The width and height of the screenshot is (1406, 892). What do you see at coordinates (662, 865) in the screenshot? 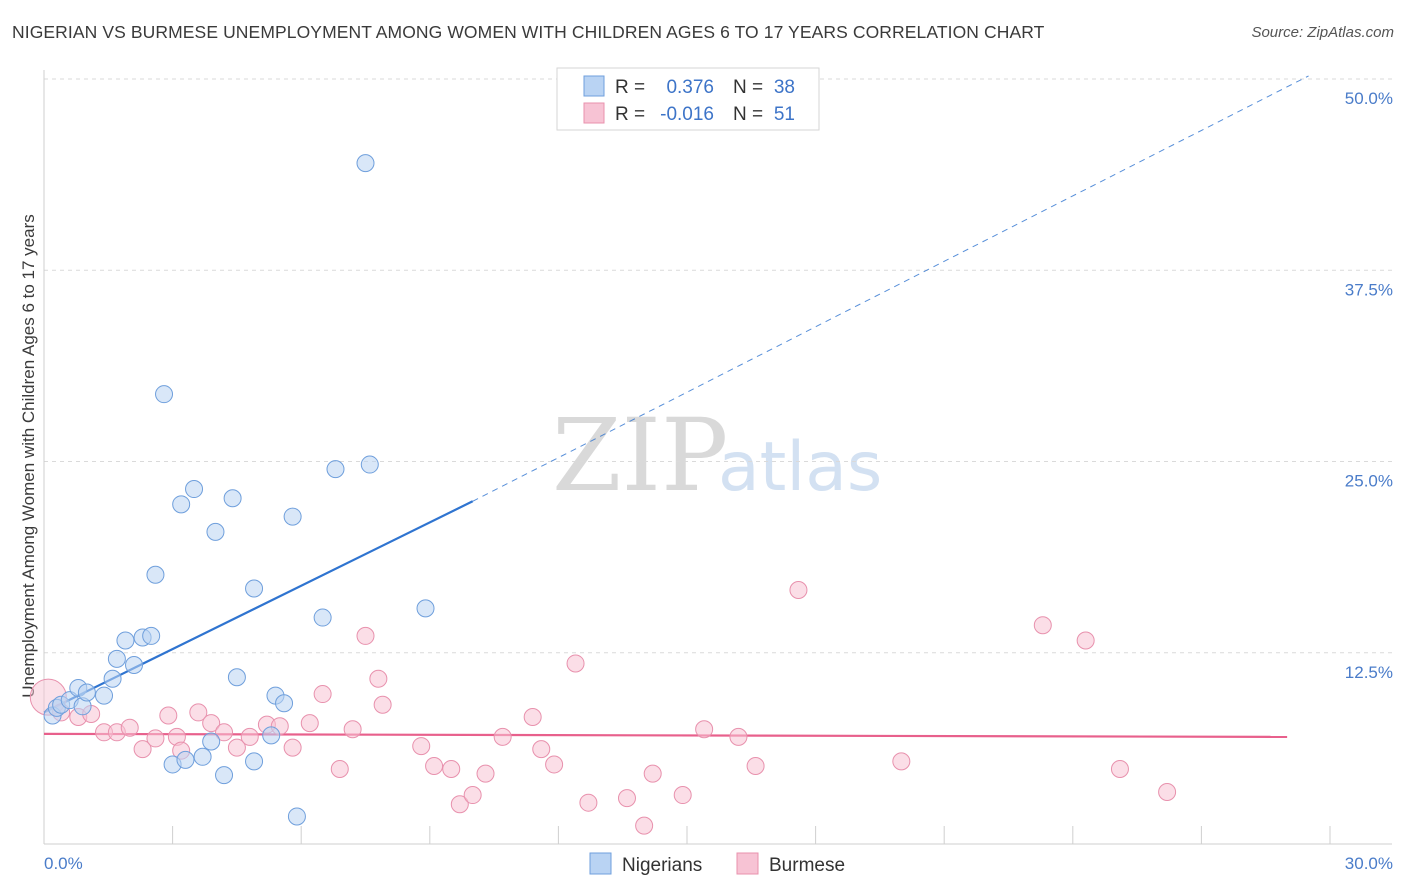
I see `bottom-legend-label-nigerians: Nigerians` at bounding box center [662, 865].